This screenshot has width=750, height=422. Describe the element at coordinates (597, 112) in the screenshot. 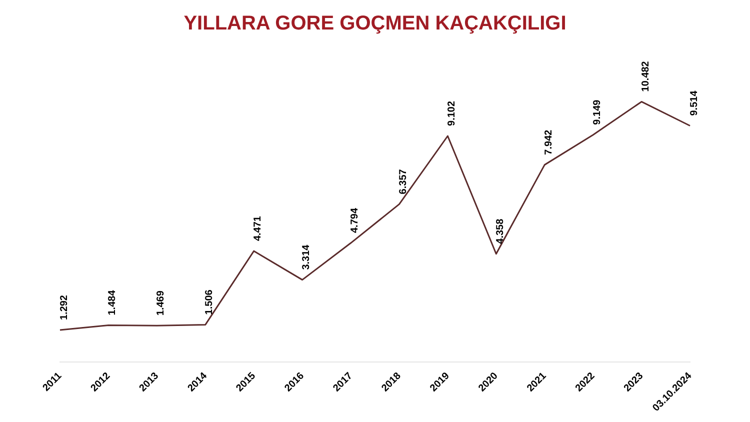

I see `data-label: 9.149` at that location.